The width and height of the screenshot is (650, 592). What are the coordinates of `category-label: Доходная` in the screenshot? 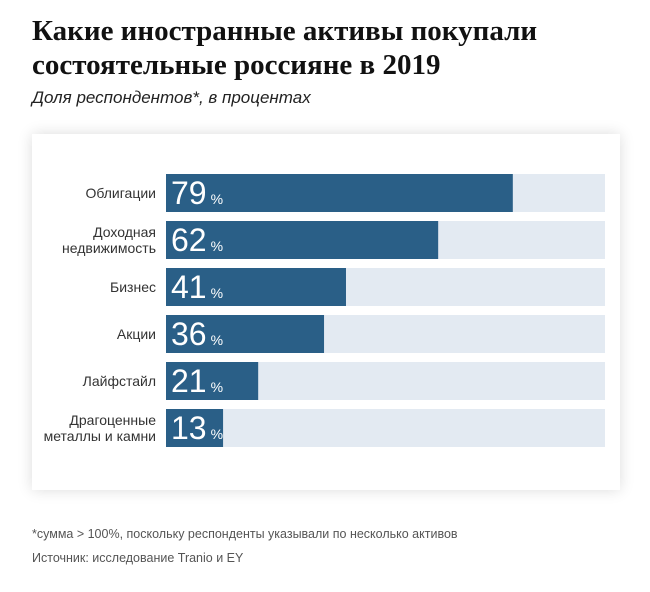 It's located at (124, 232).